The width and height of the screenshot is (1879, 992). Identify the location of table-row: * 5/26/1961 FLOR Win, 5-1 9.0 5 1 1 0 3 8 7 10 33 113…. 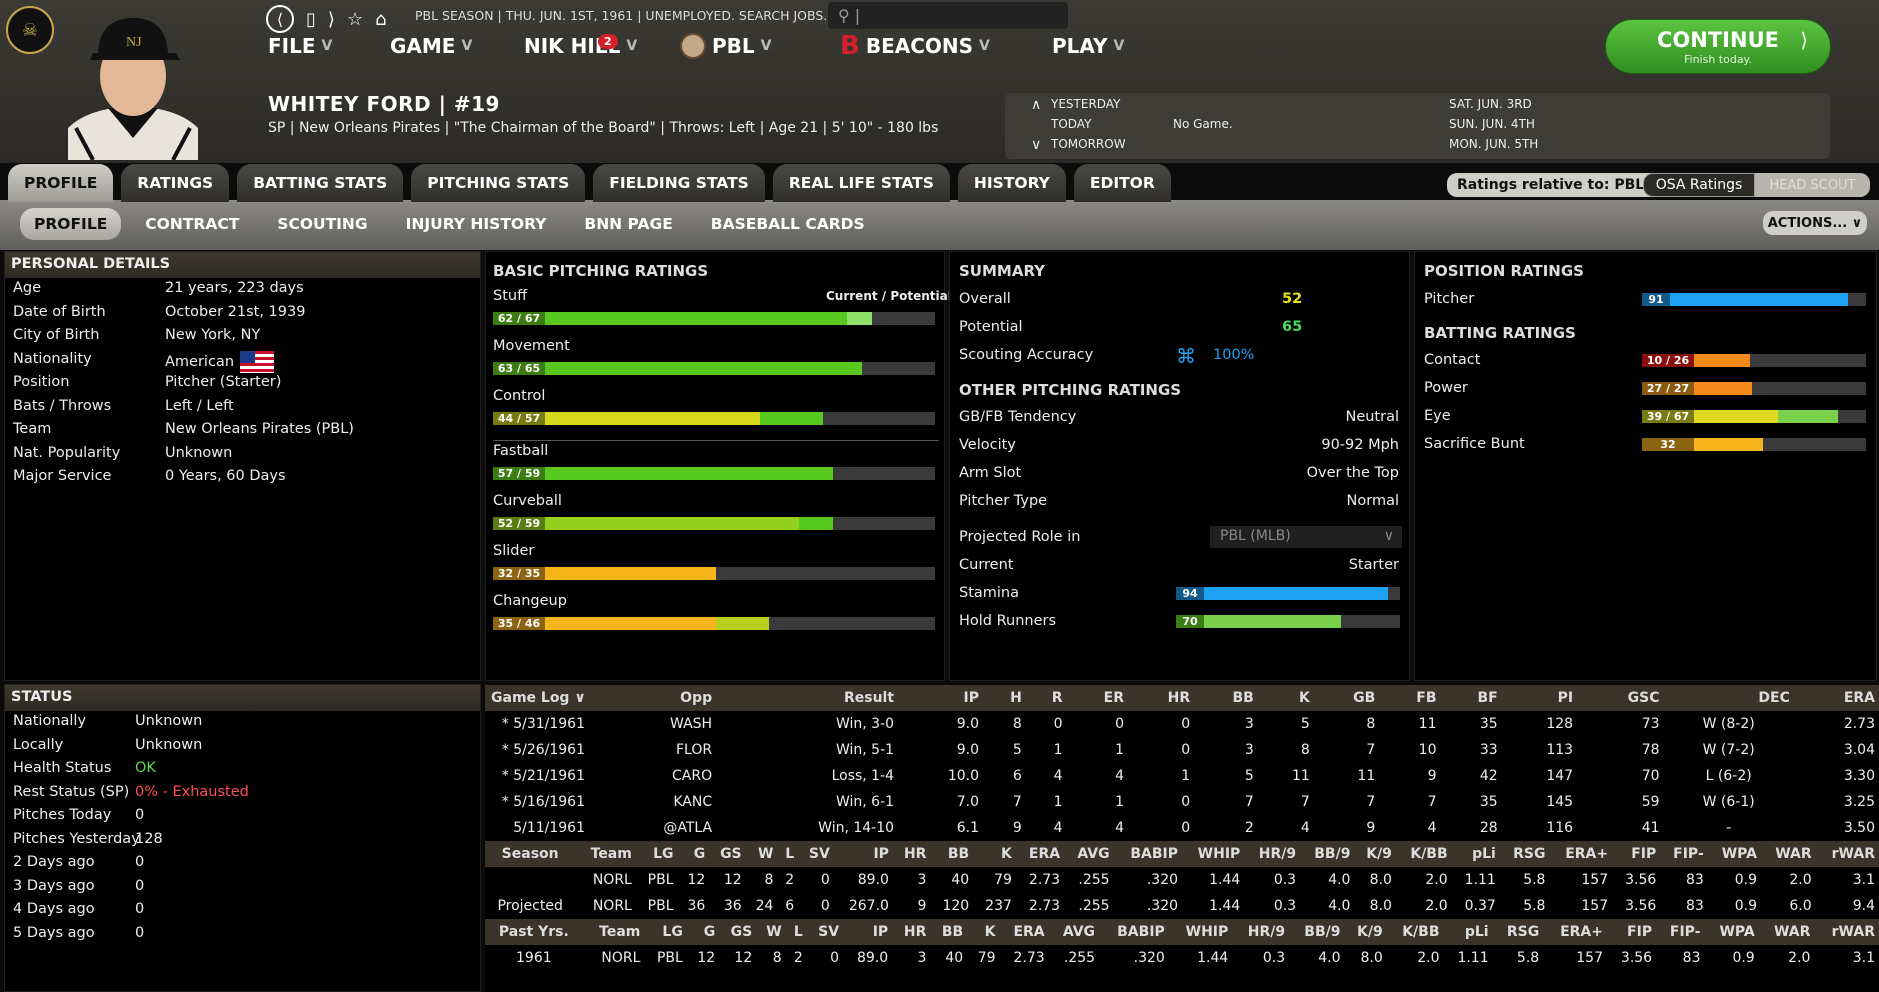
(1182, 750).